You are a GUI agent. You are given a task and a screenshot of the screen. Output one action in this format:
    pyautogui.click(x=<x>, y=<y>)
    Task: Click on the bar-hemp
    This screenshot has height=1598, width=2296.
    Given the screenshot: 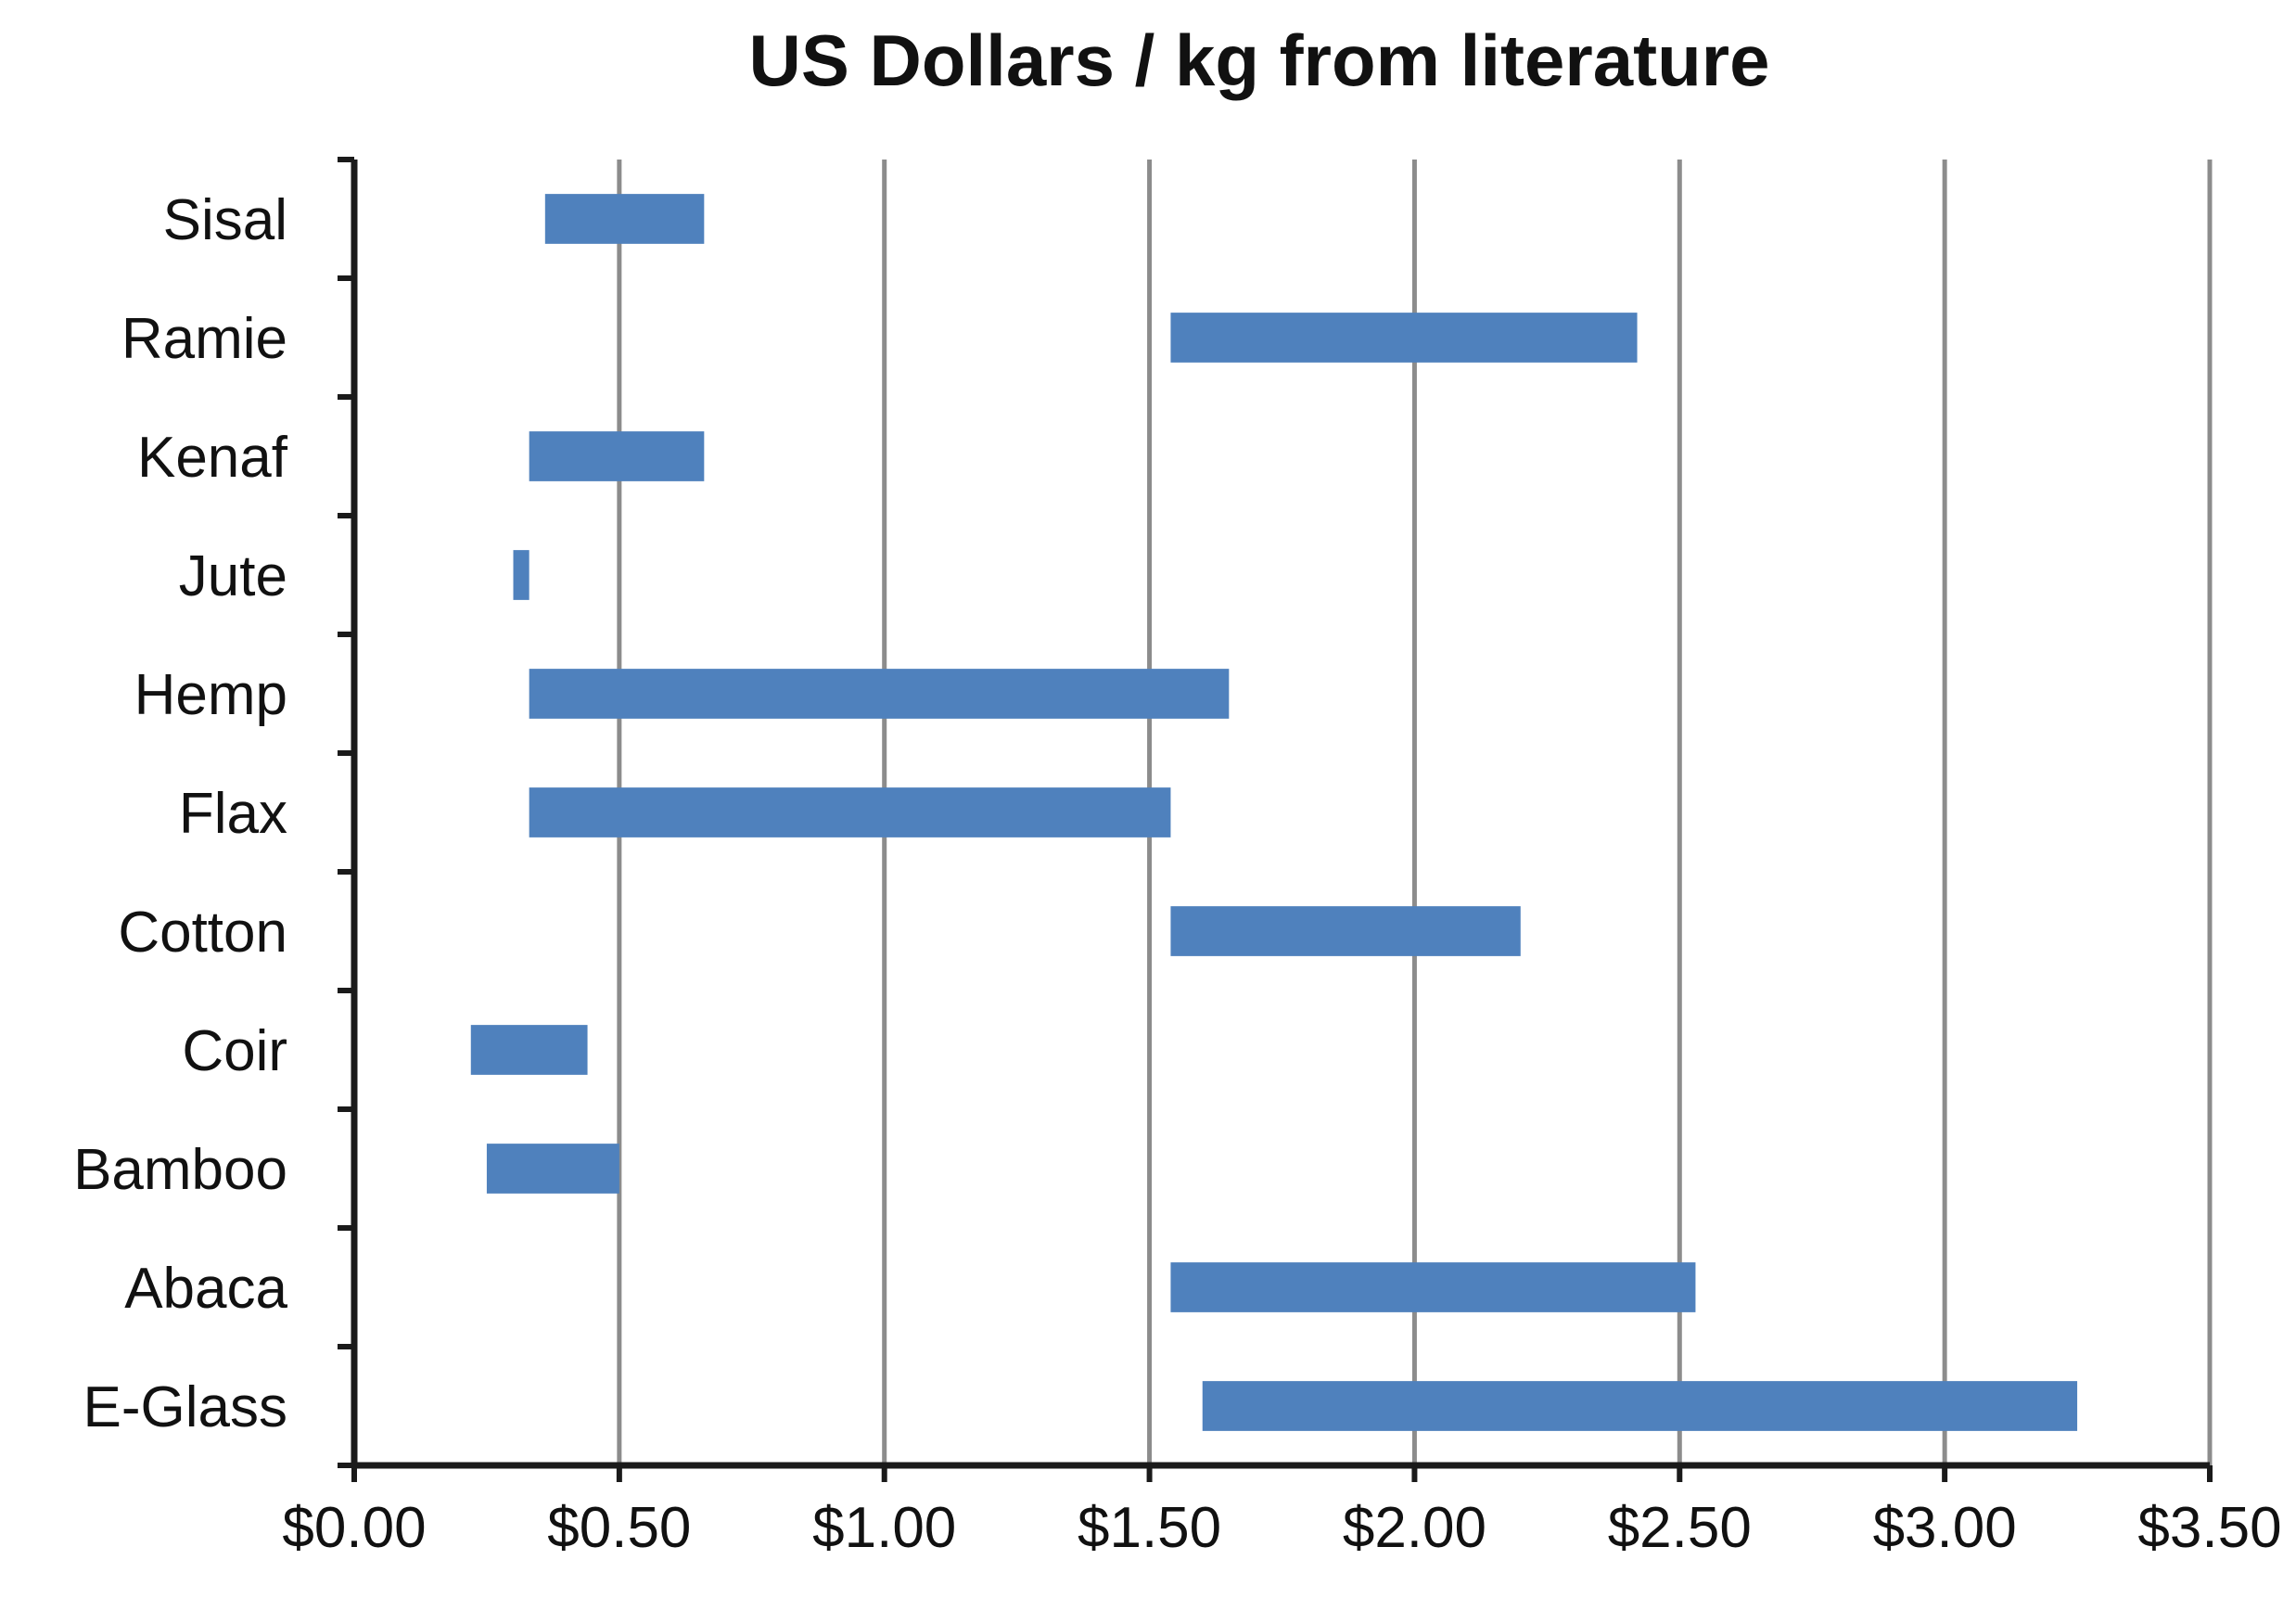 What is the action you would take?
    pyautogui.click(x=879, y=694)
    